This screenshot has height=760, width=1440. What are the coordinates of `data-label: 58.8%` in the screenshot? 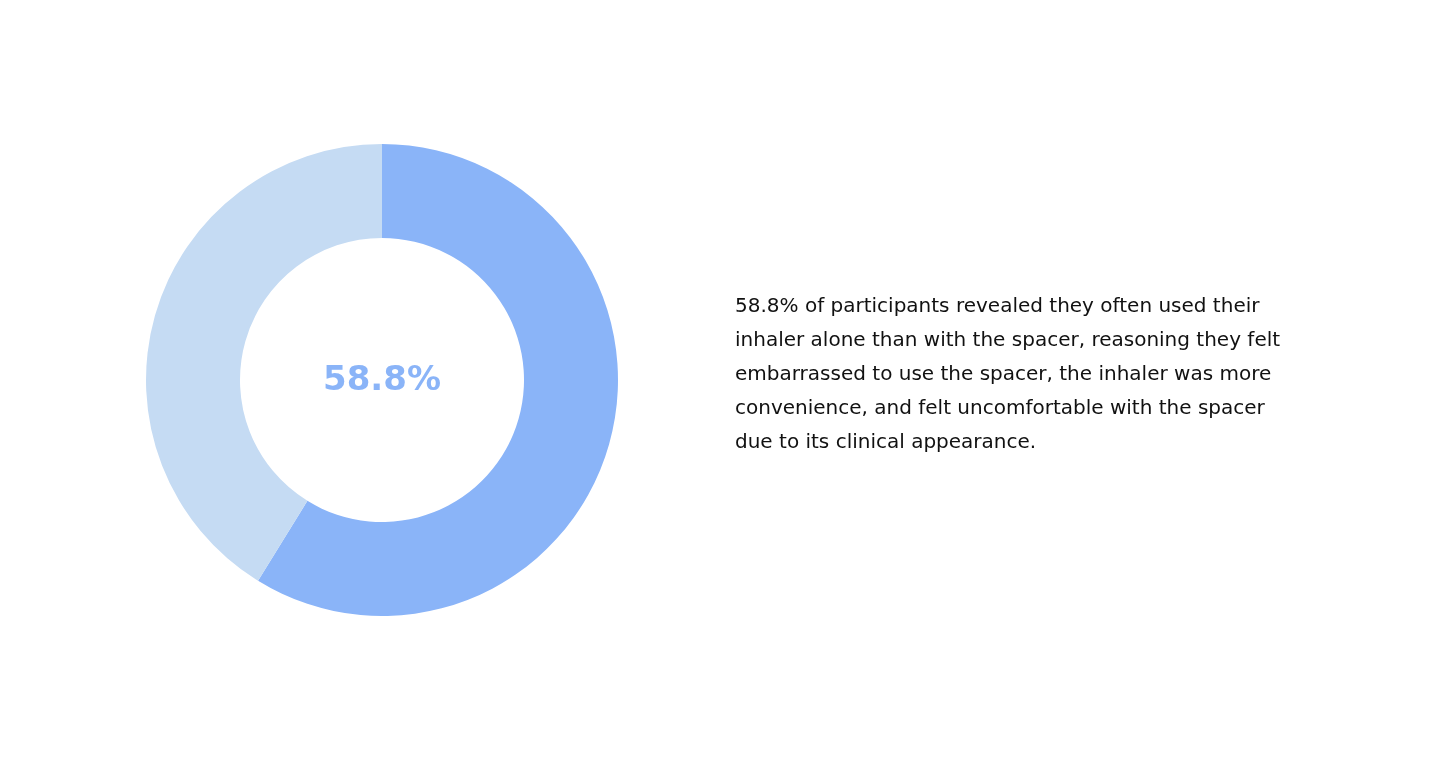 It's located at (382, 378).